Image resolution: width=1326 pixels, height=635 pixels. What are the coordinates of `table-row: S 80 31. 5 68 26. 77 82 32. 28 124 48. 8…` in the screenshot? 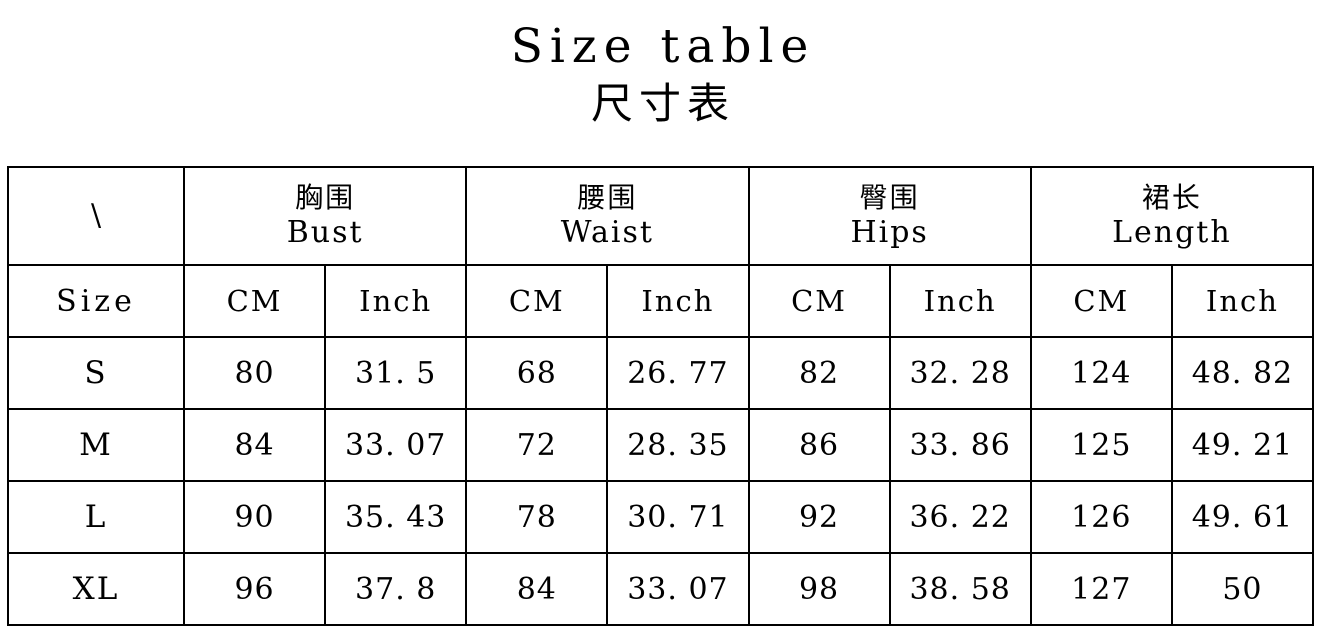 It's located at (661, 373).